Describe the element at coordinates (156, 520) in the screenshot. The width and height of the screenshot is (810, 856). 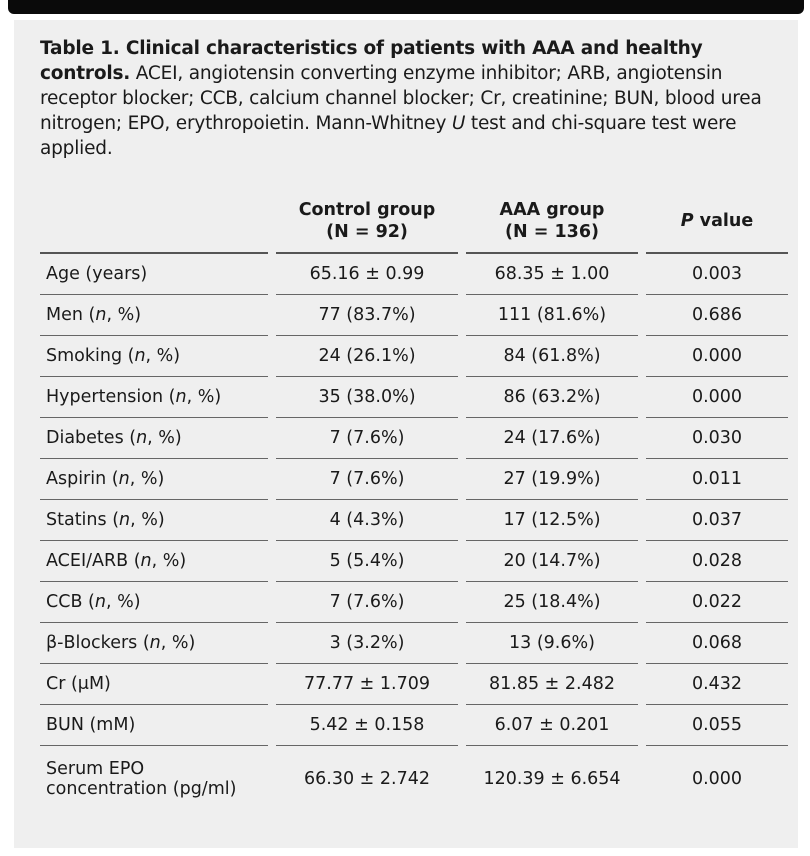
I see `row-label: Statins (n, %)` at that location.